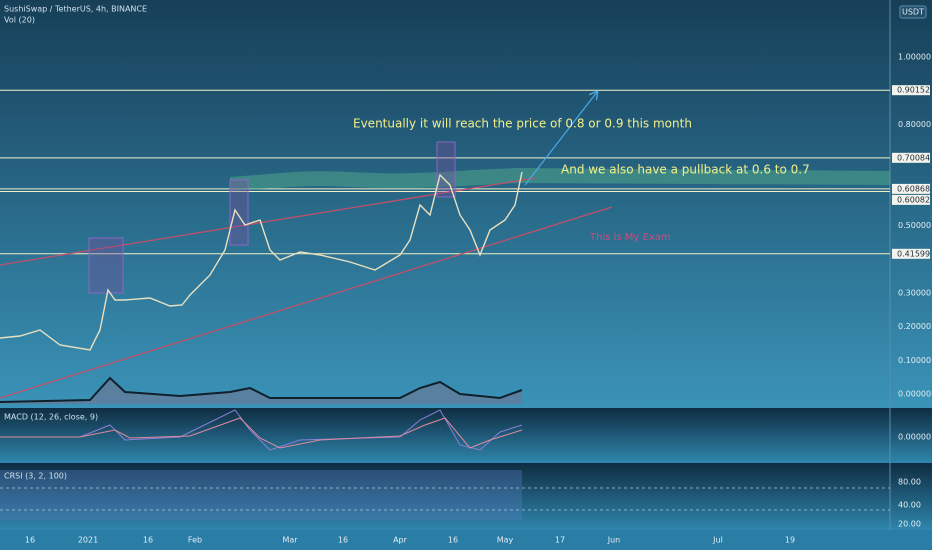  I want to click on time-labels: 16 2021 16 Feb Mar 16 Apr 16 May 17 Jun Jul 19, so click(410, 540).